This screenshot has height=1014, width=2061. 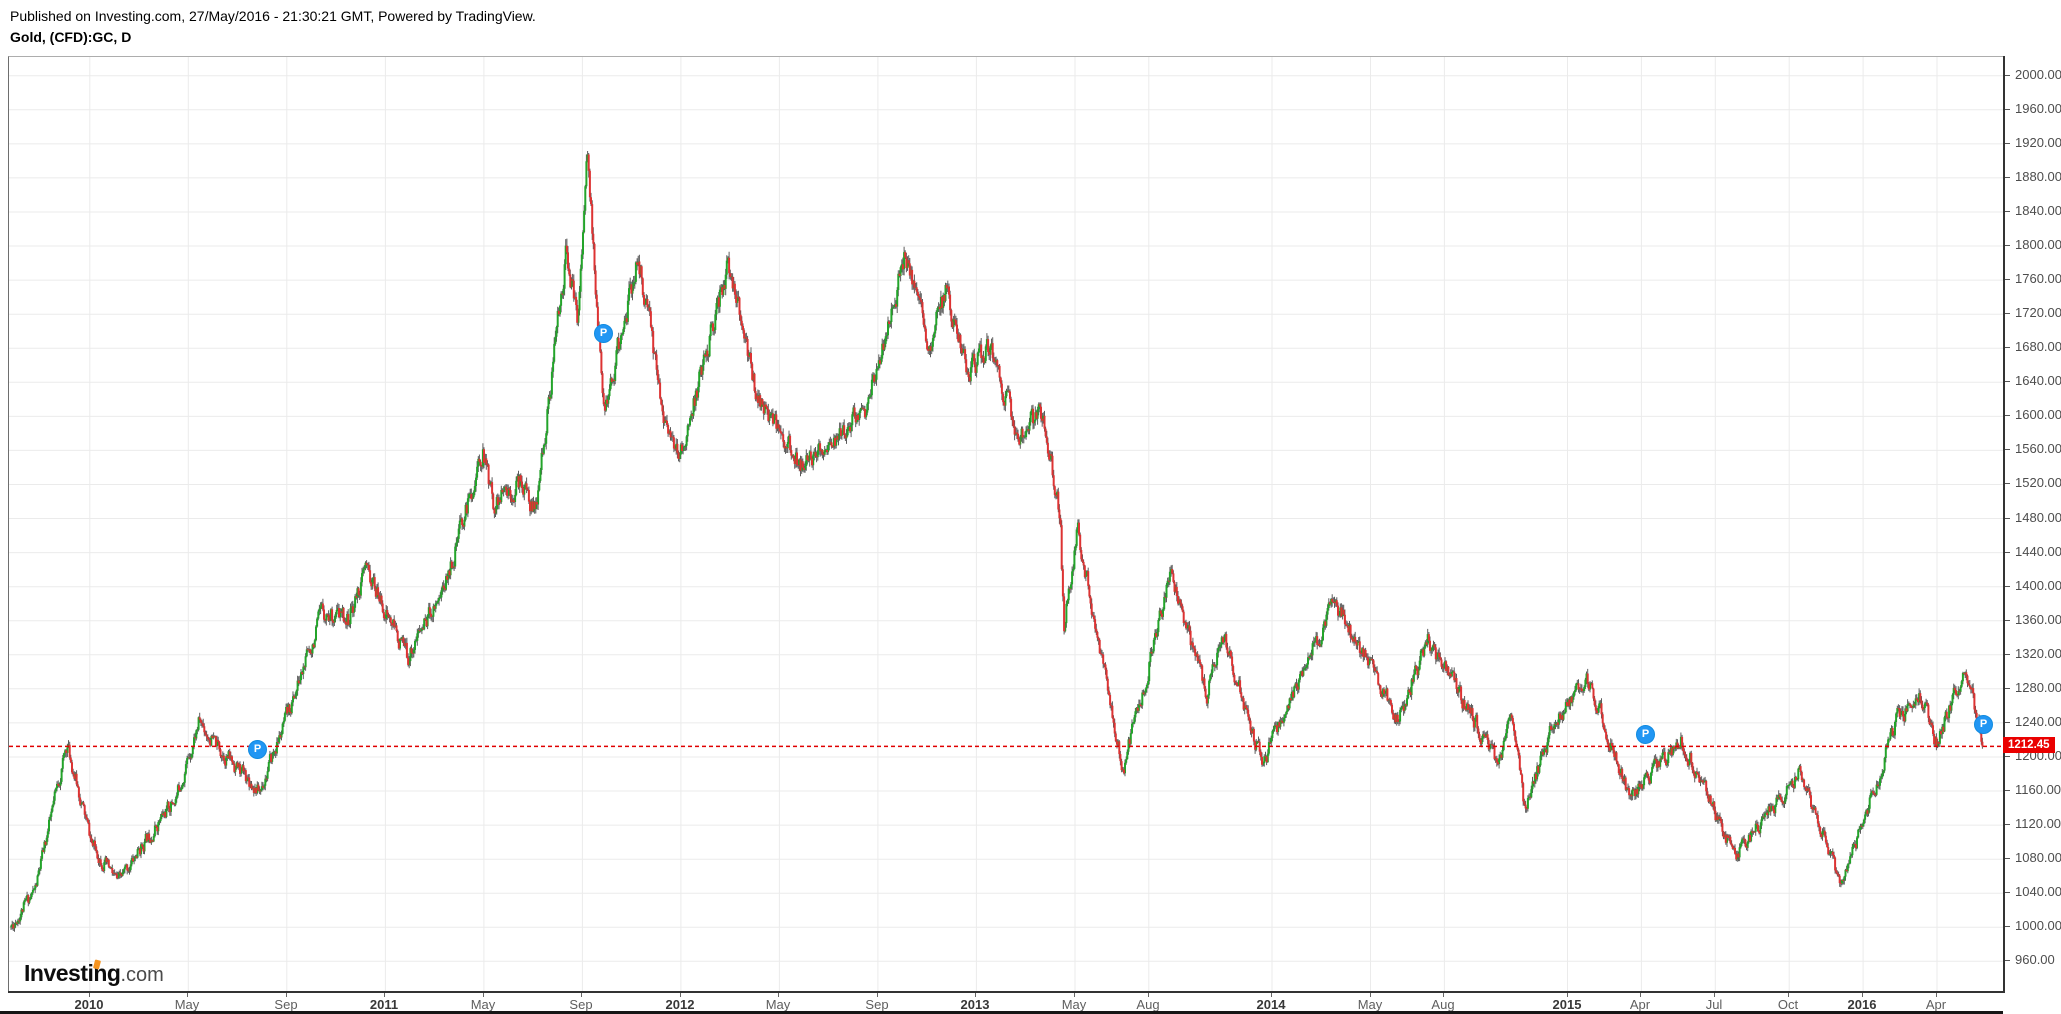 I want to click on price-tick-label: 1360.00, so click(x=2038, y=619).